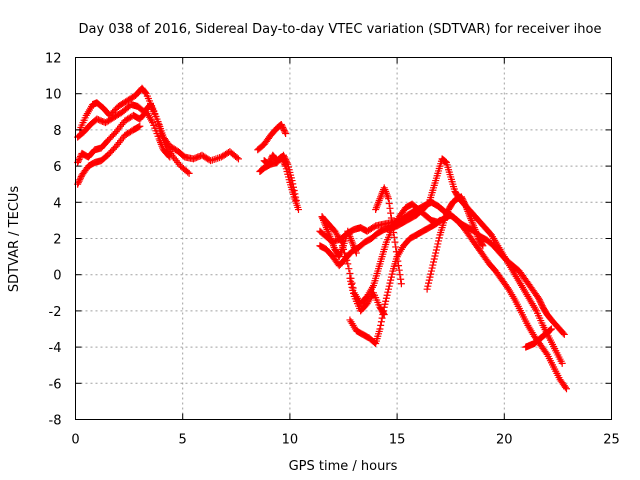 The width and height of the screenshot is (640, 480). Describe the element at coordinates (55, 348) in the screenshot. I see `y-tick-label: -4` at that location.